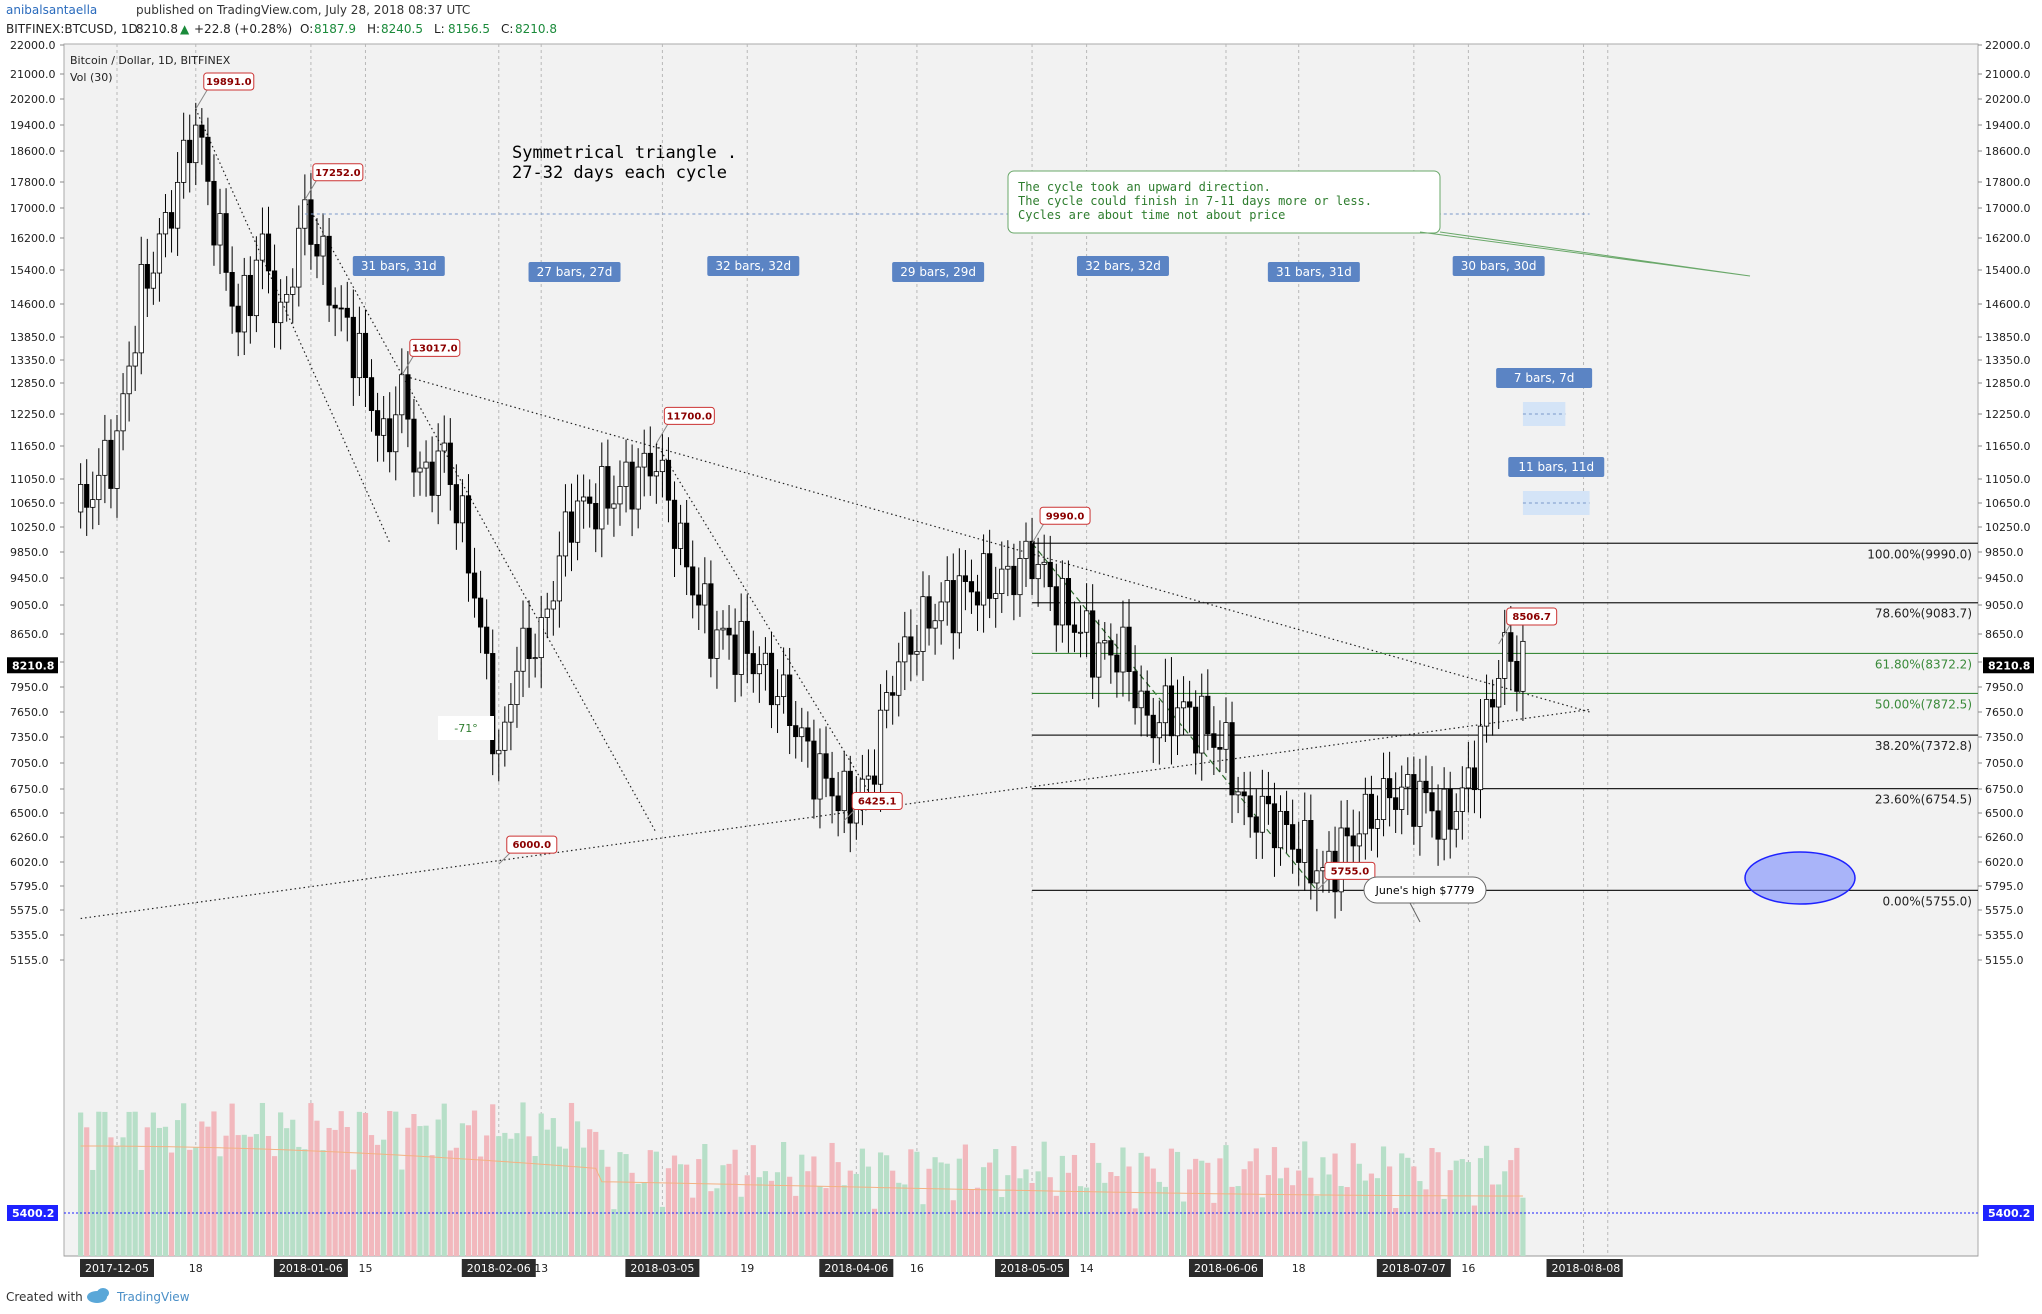 The image size is (2042, 1314). What do you see at coordinates (117, 1268) in the screenshot?
I see `x-date-badge` at bounding box center [117, 1268].